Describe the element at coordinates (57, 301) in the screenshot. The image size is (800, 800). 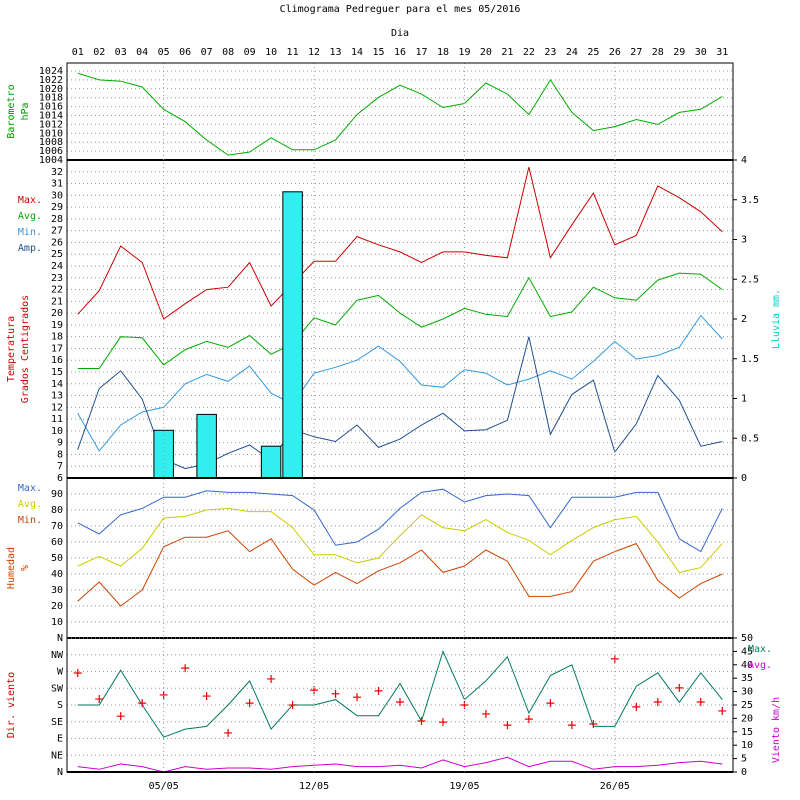
I see `y-tick-label: 21` at that location.